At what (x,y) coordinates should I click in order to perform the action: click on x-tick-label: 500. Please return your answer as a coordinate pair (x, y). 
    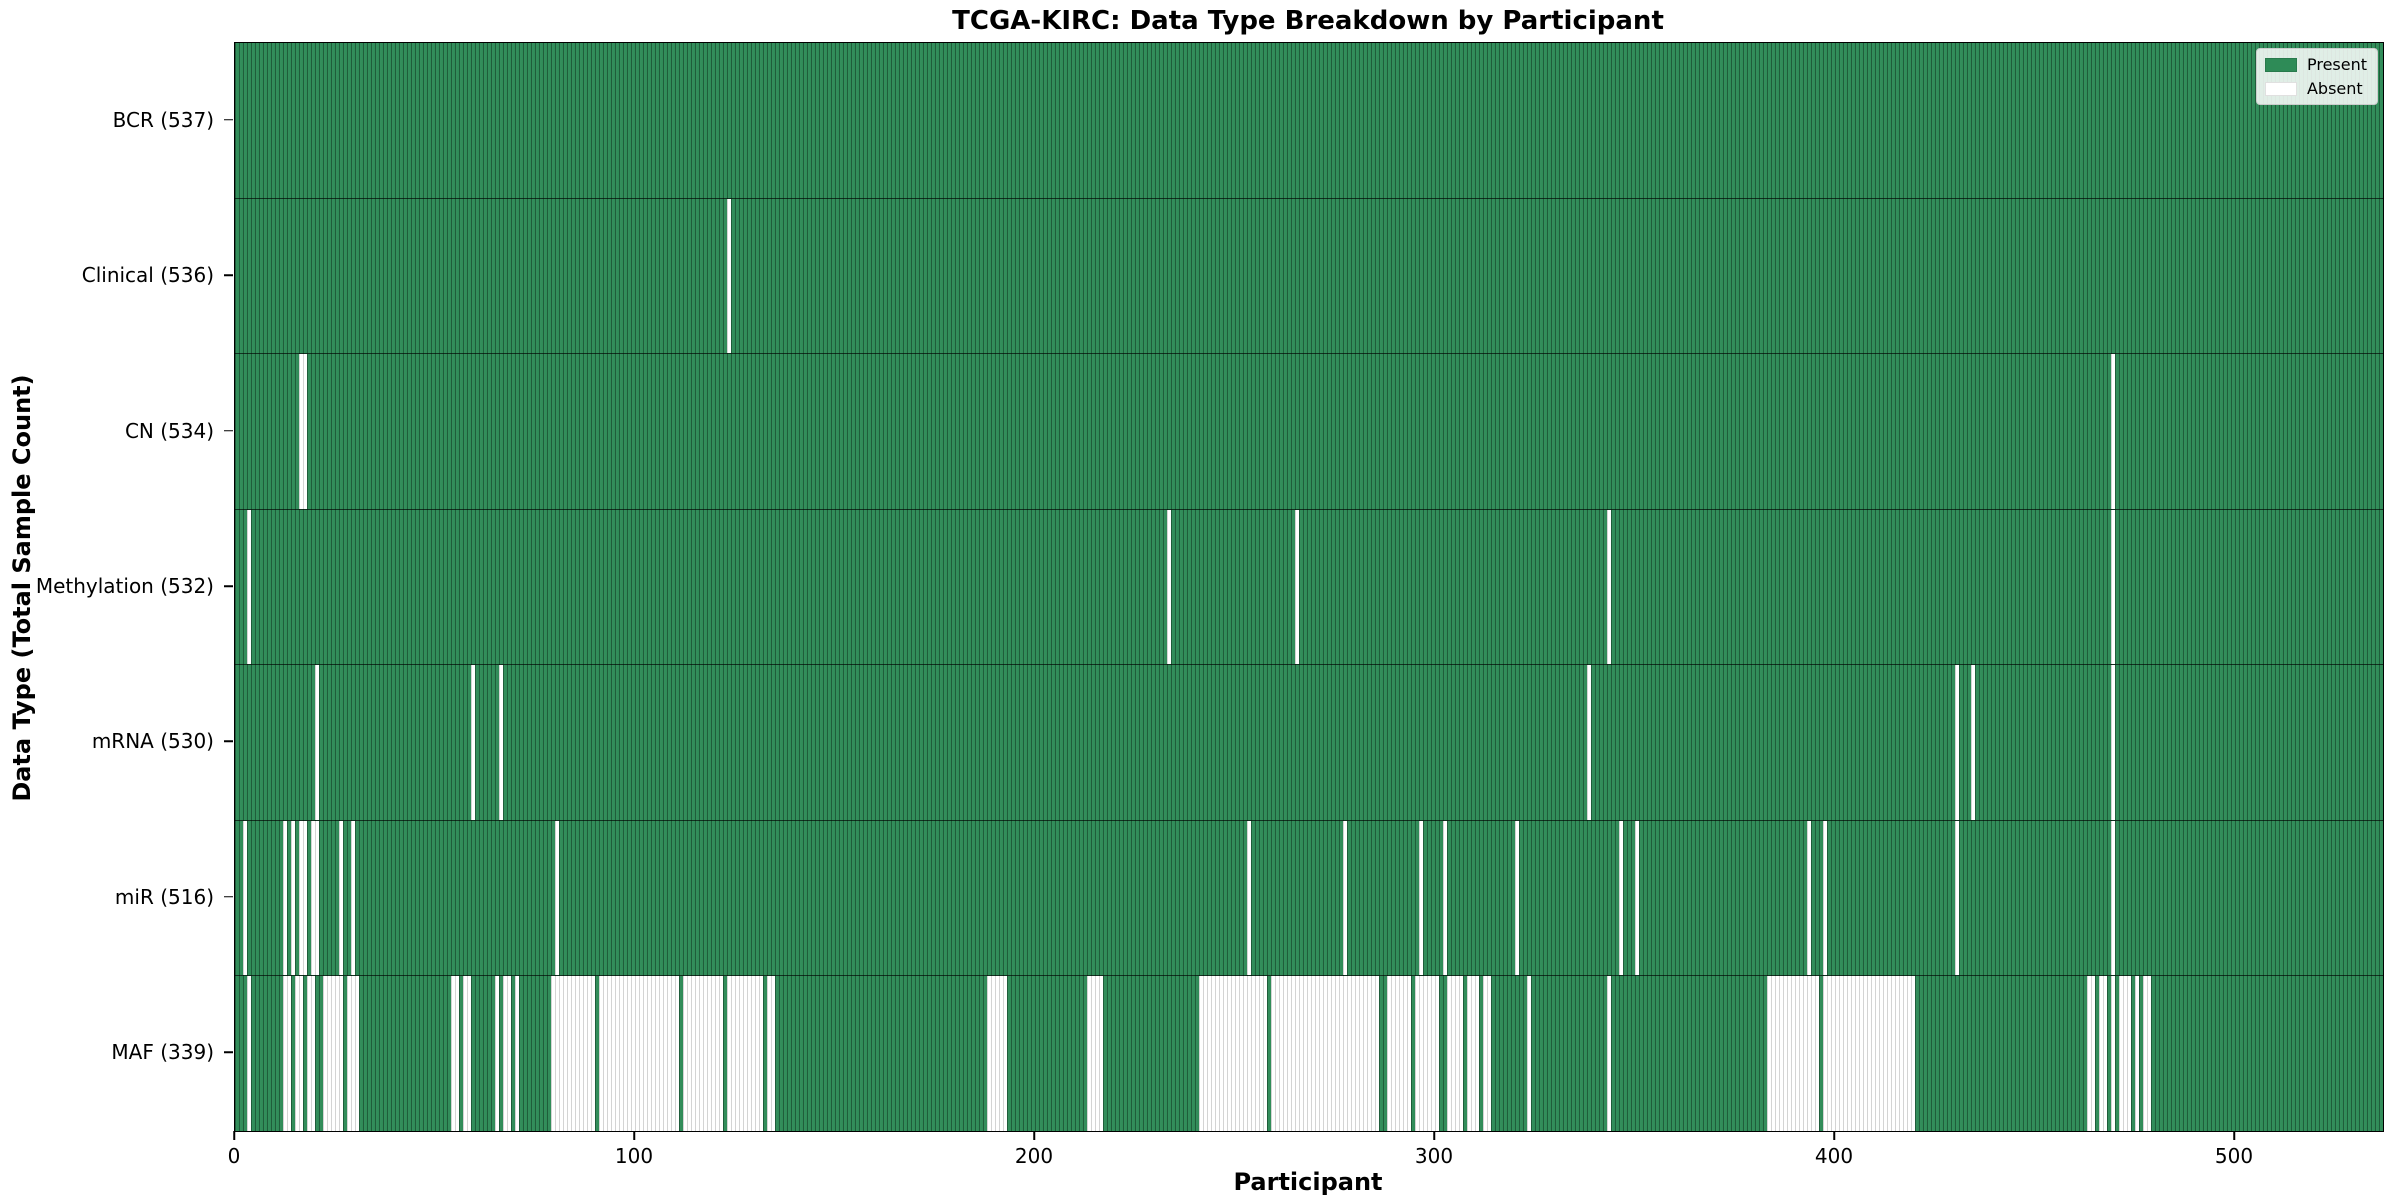
    Looking at the image, I should click on (2234, 1156).